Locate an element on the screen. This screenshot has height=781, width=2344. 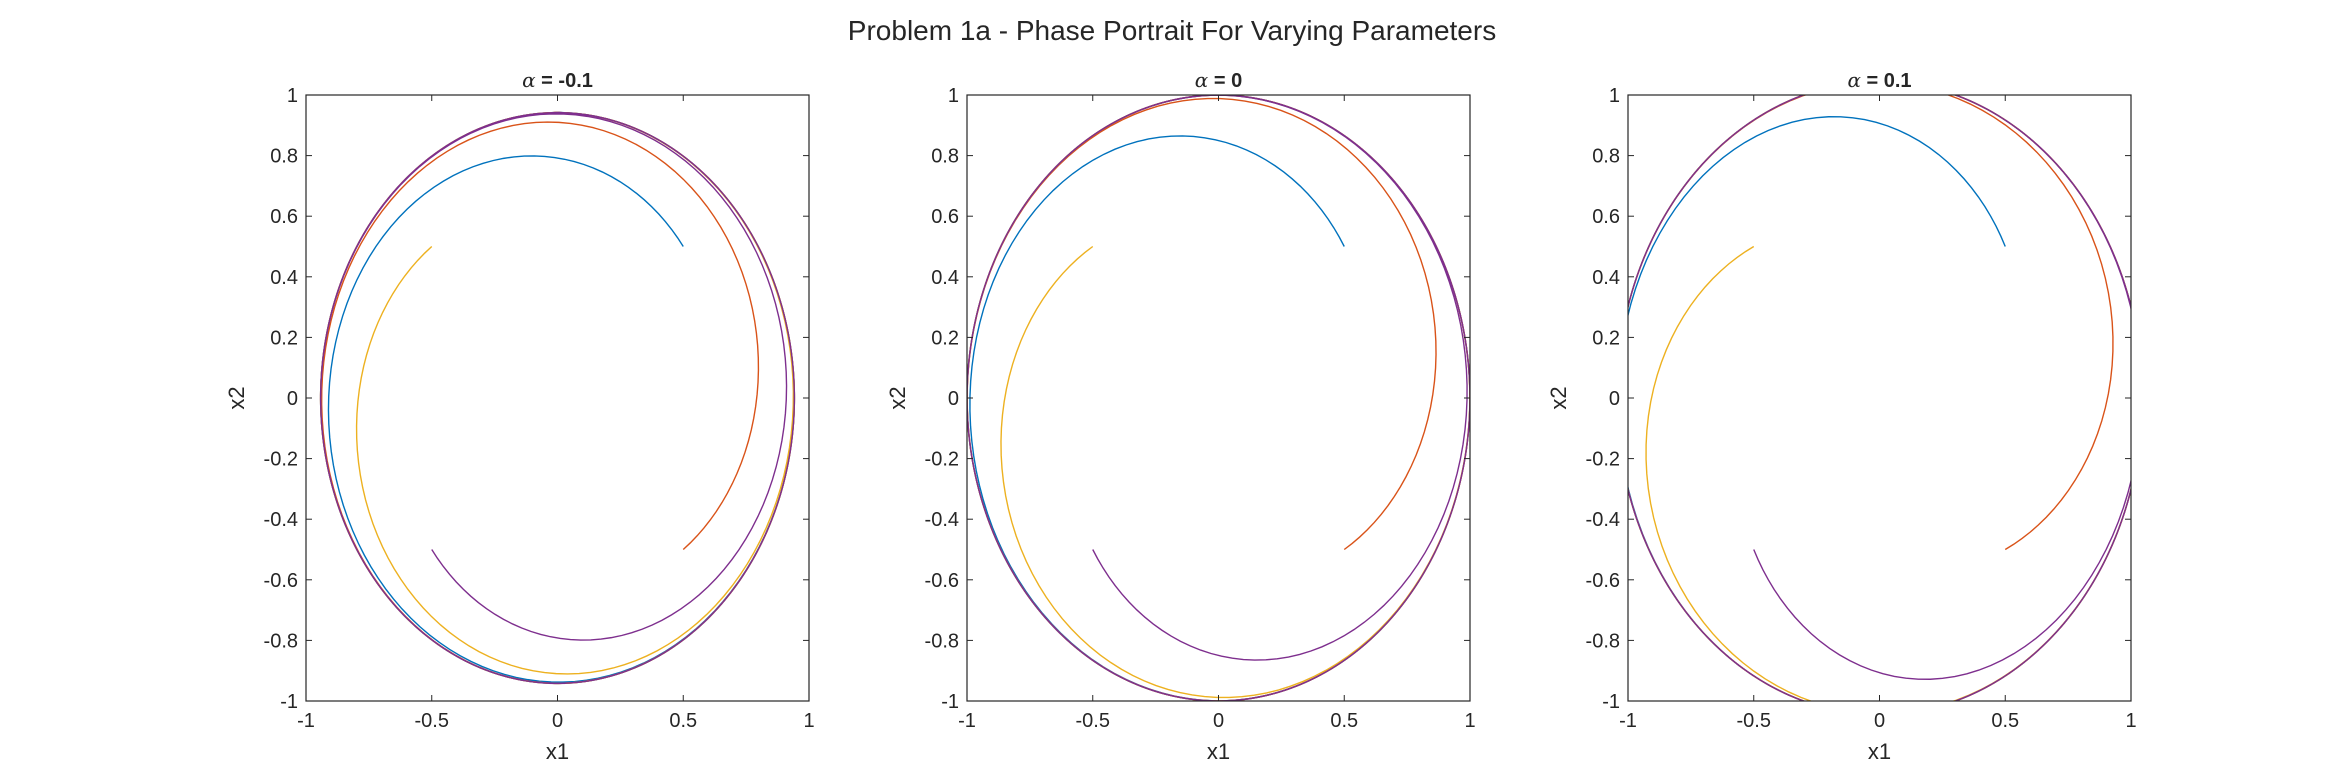
trajectories is located at coordinates (557, 398).